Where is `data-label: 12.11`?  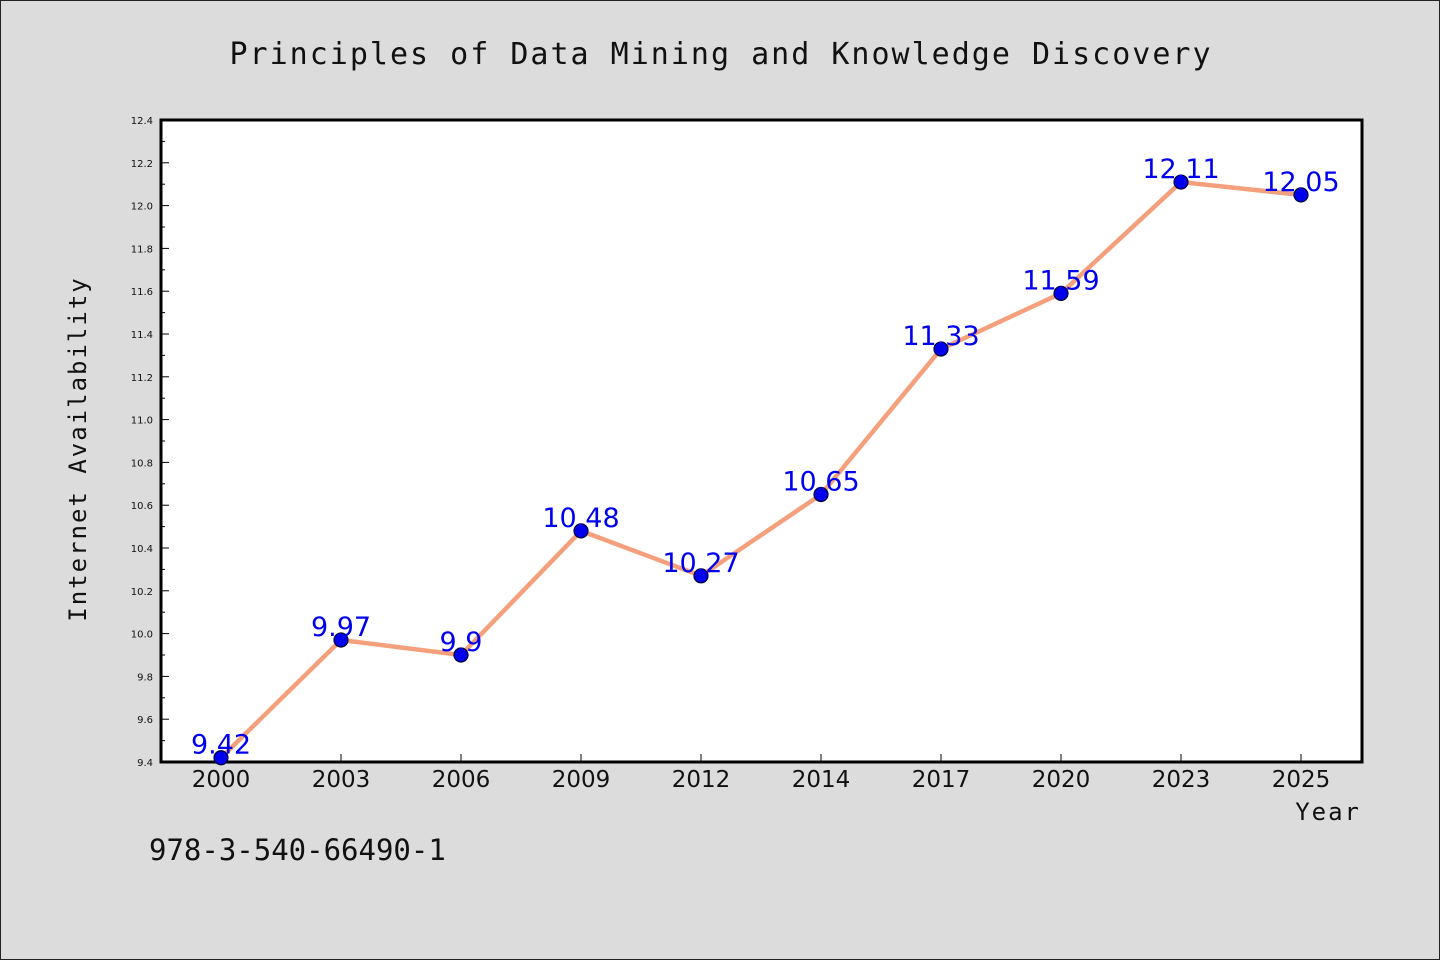 data-label: 12.11 is located at coordinates (1180, 169).